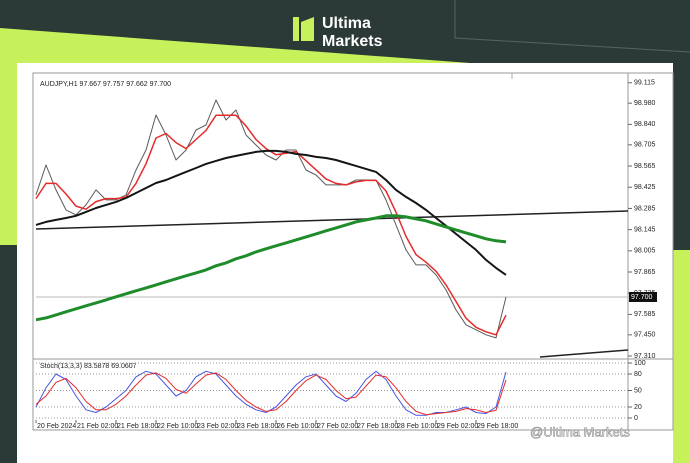  Describe the element at coordinates (640, 363) in the screenshot. I see `y-tick-label: 100` at that location.